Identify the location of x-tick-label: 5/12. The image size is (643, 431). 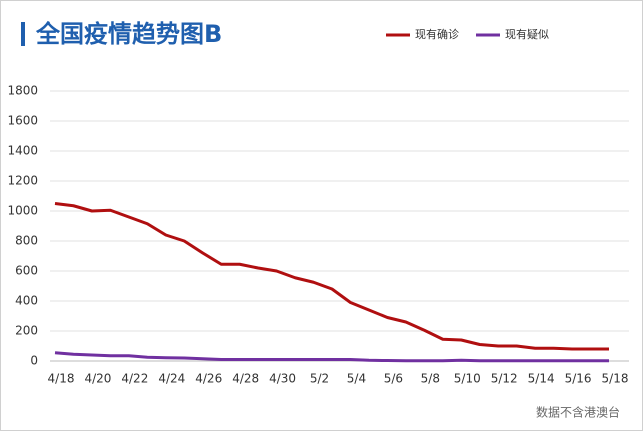
(504, 379).